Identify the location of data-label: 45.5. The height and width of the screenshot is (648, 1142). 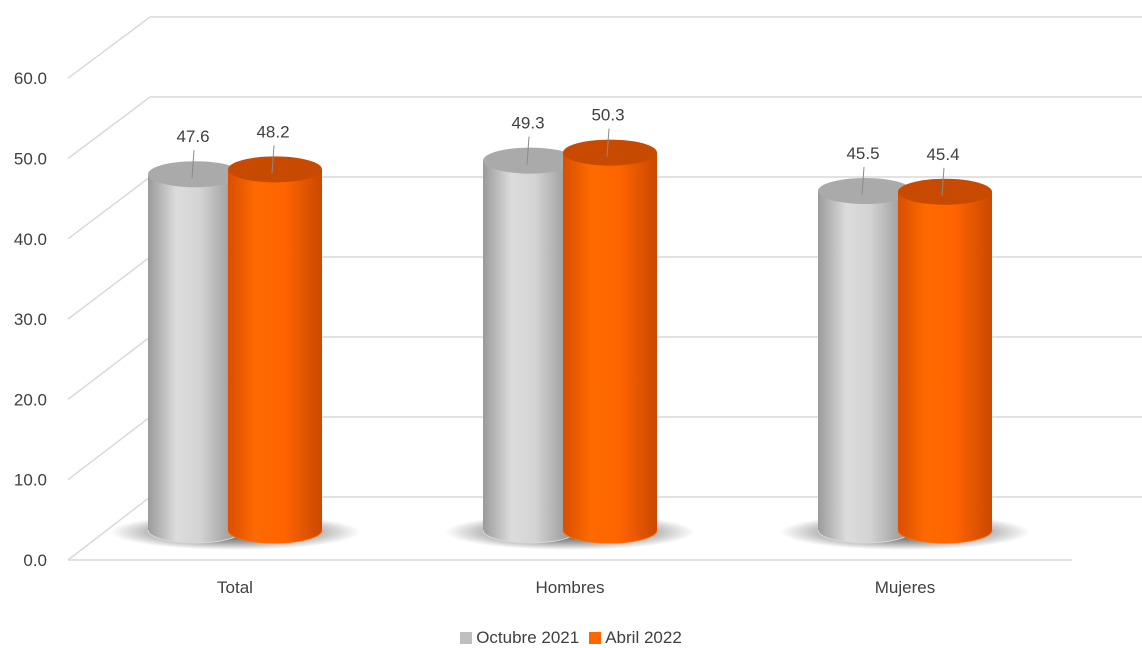
(862, 153).